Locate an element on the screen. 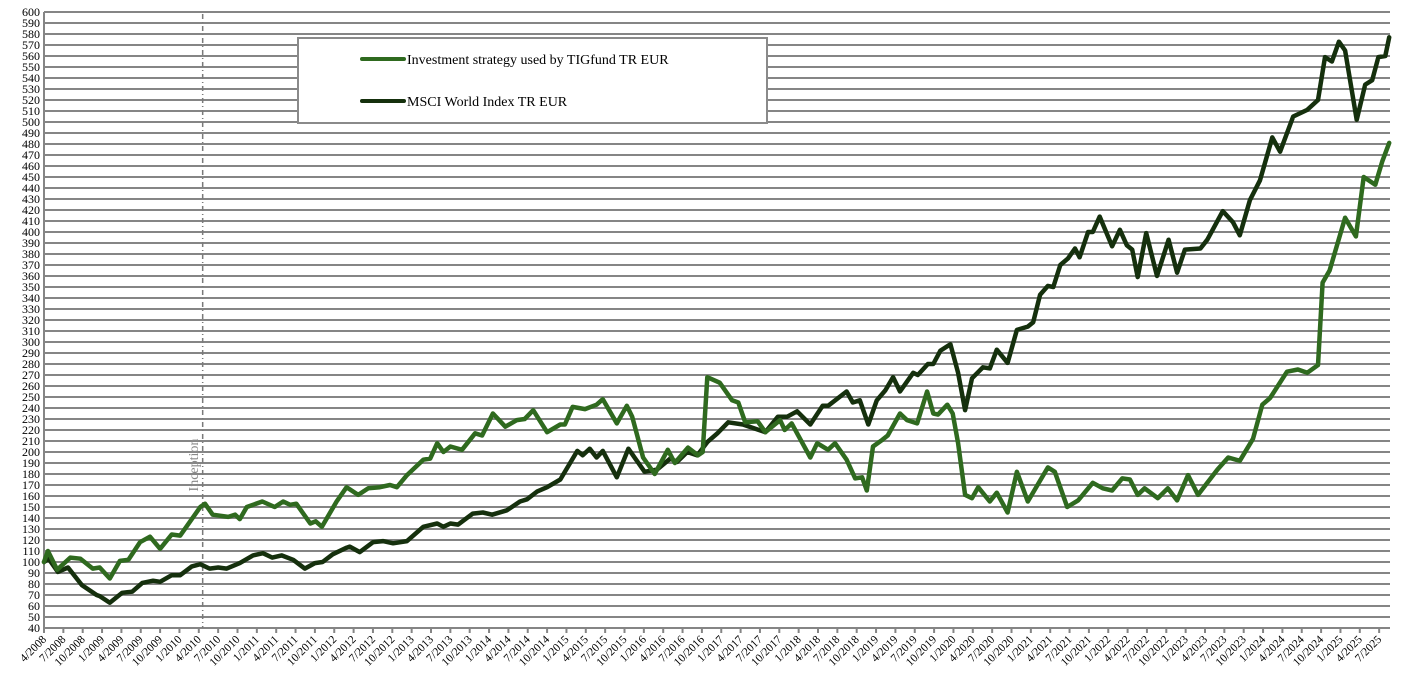  y-tick-label: 390 is located at coordinates (31, 243).